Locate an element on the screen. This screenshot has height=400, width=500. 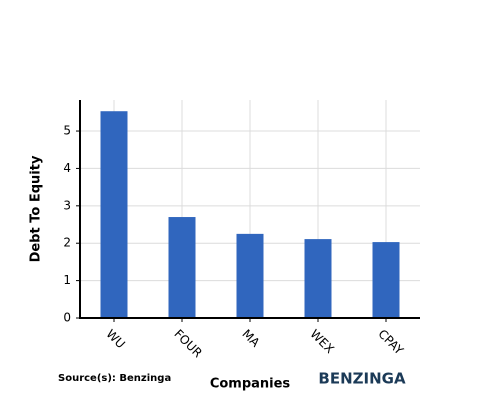
x-tick-label: CPAY is located at coordinates (390, 342).